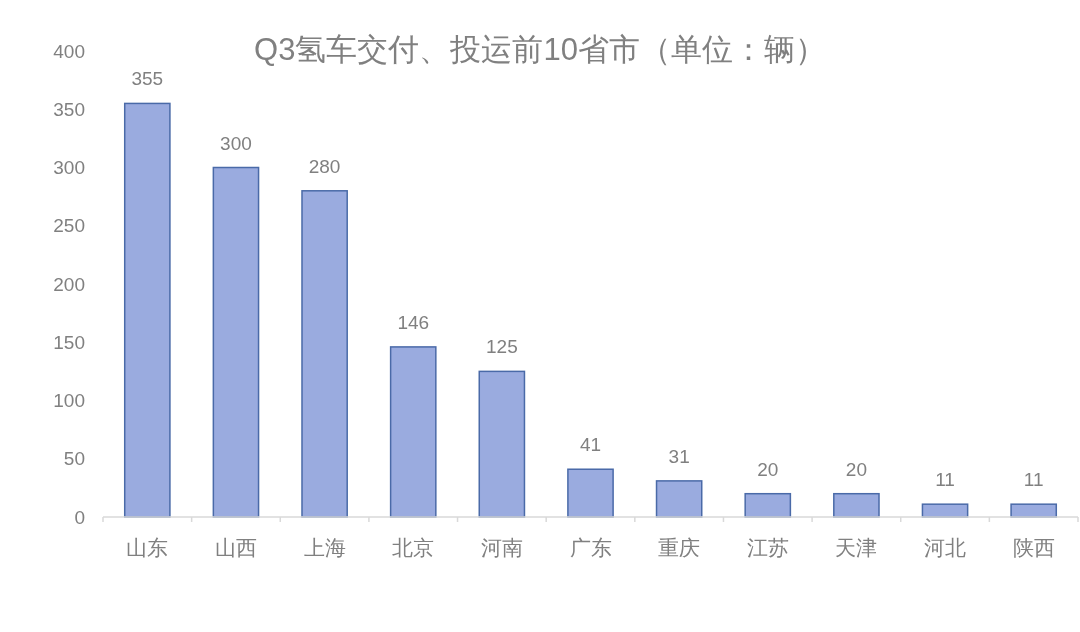 Image resolution: width=1080 pixels, height=632 pixels. What do you see at coordinates (69, 284) in the screenshot?
I see `y-tick-label: 200` at bounding box center [69, 284].